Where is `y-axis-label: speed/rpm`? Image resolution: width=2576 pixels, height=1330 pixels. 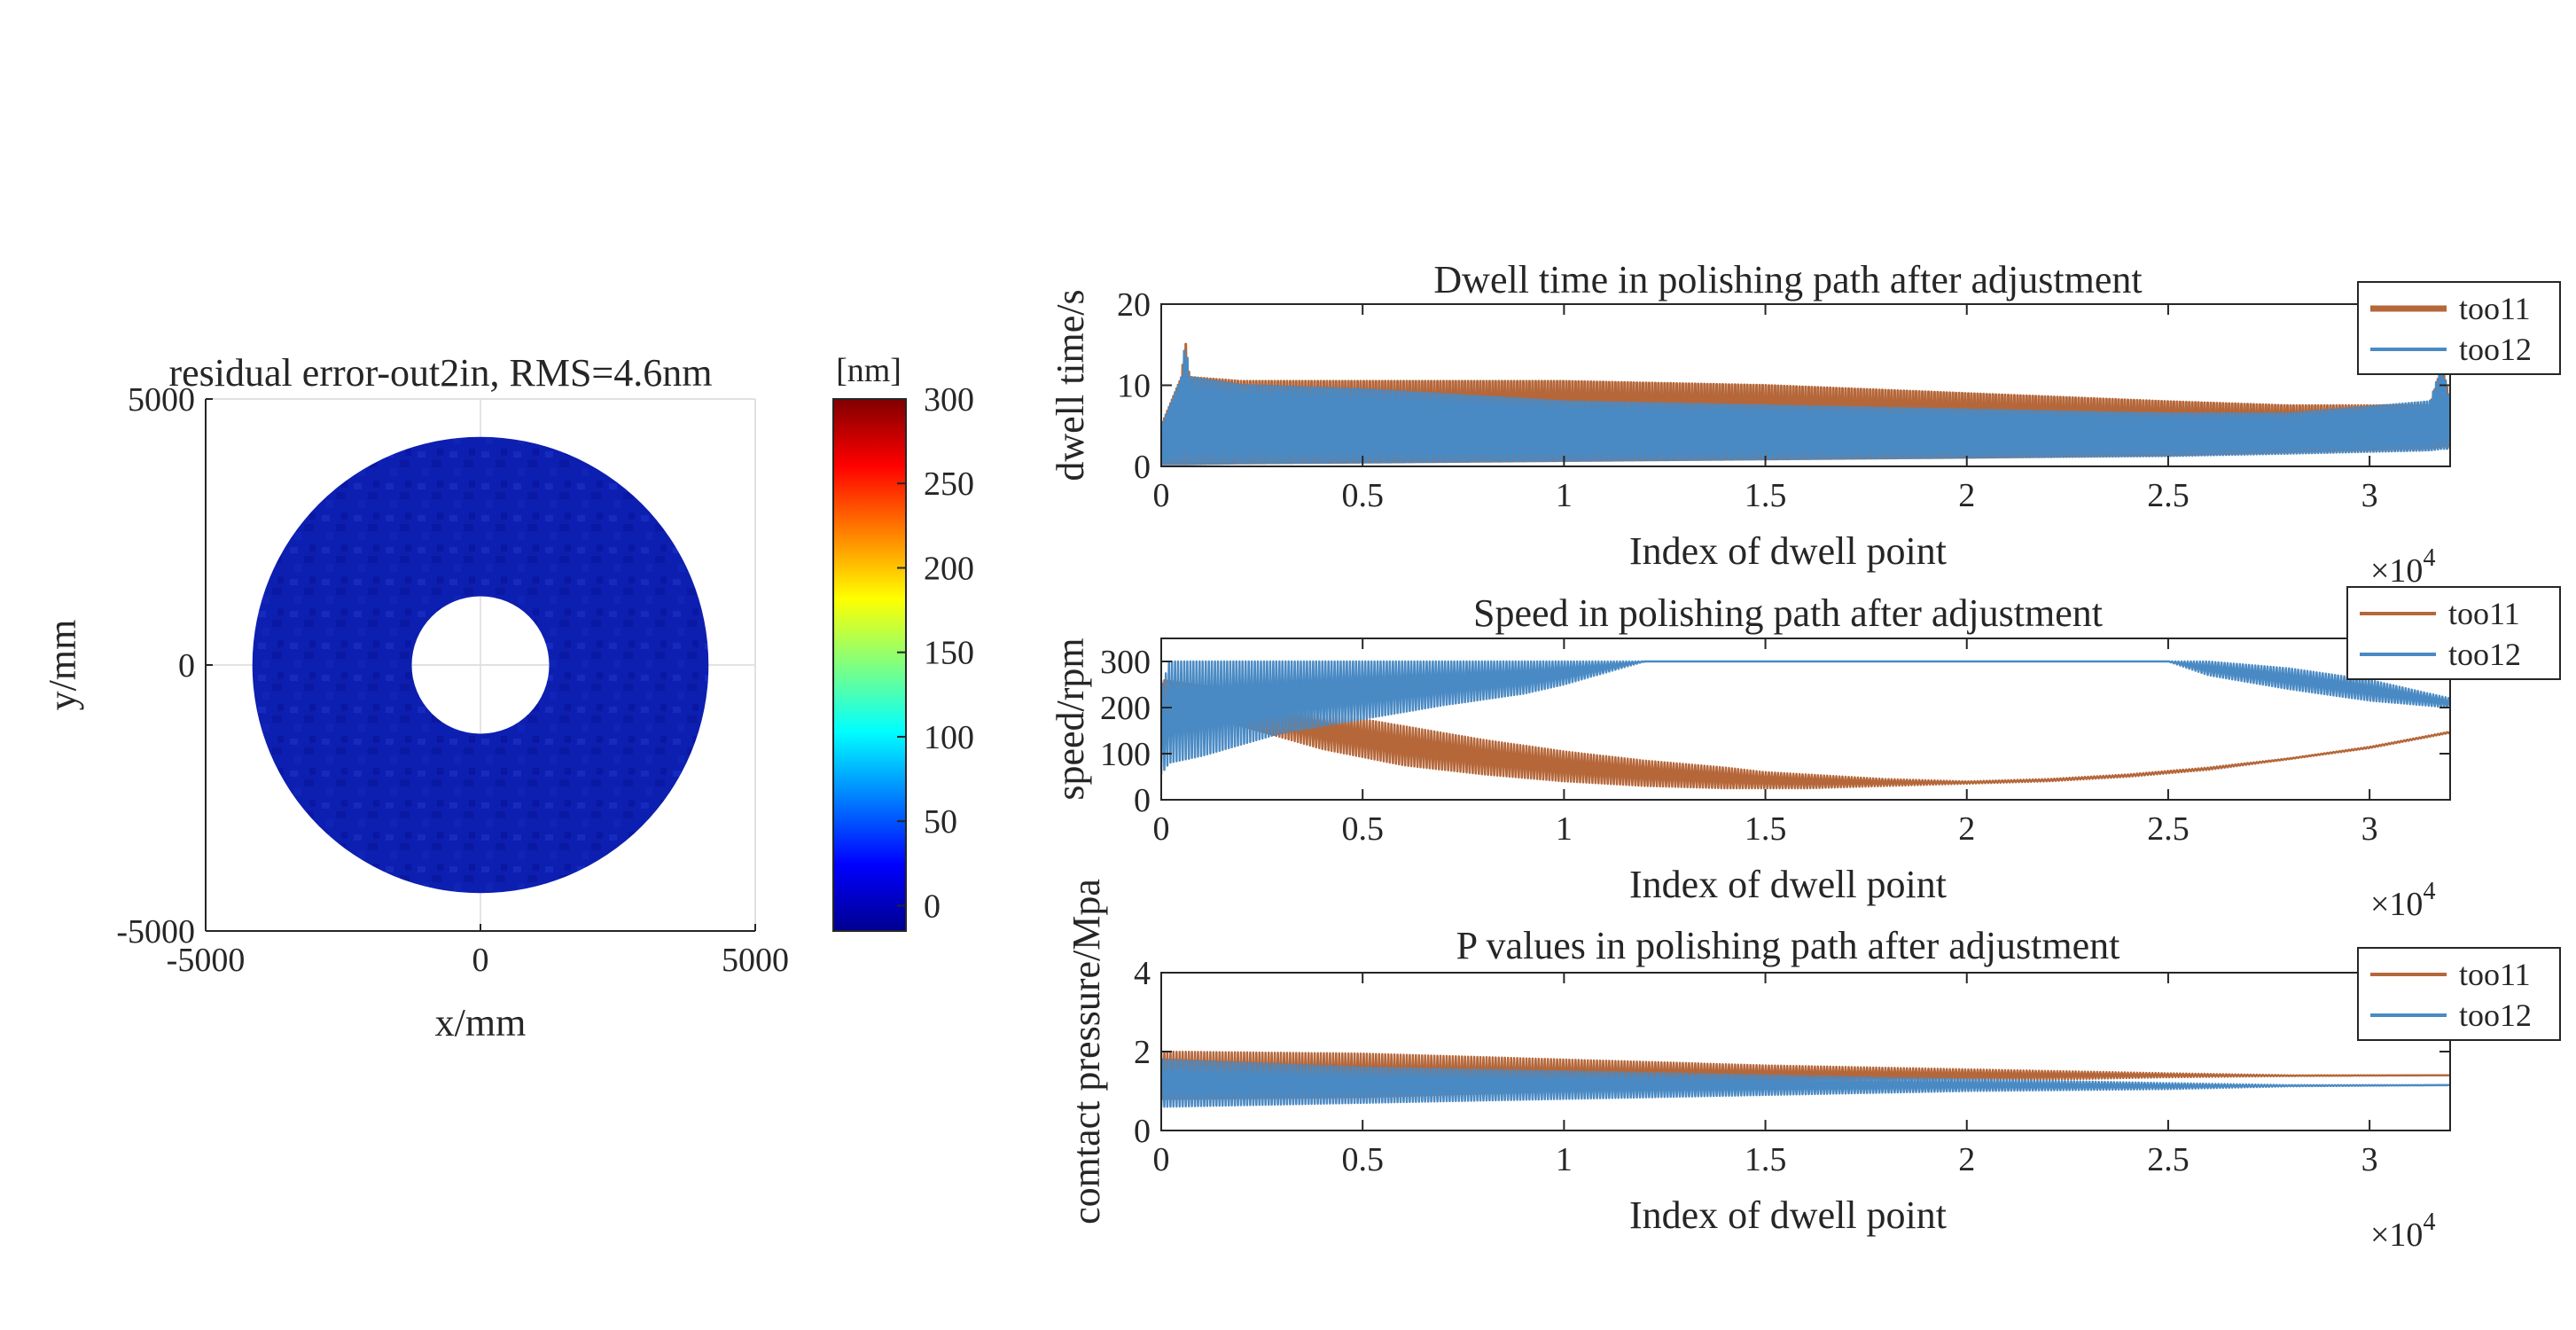 y-axis-label: speed/rpm is located at coordinates (1070, 719).